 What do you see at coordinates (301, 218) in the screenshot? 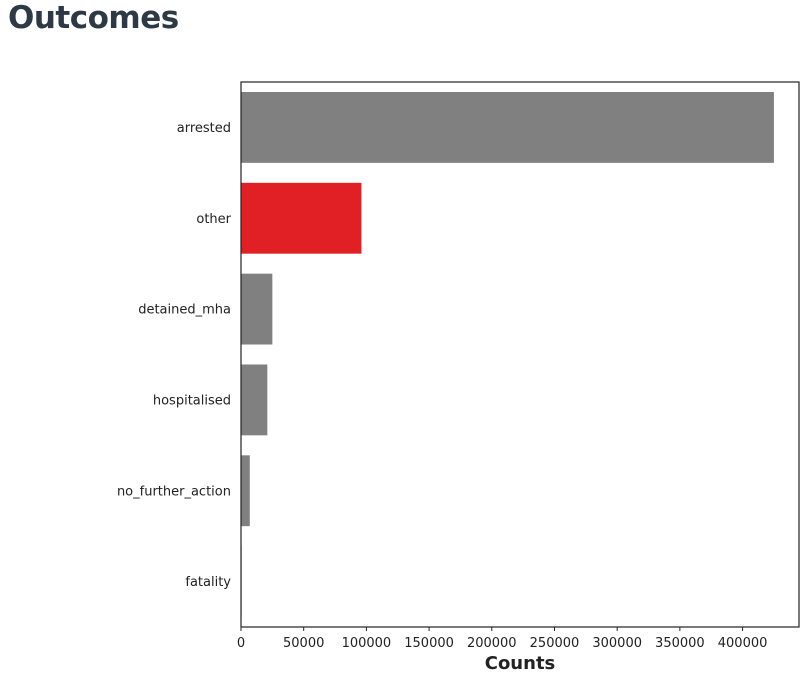
I see `bar-other` at bounding box center [301, 218].